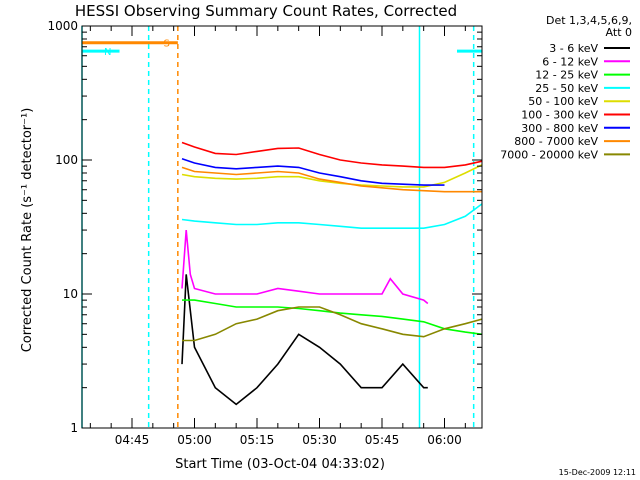  I want to click on x-tick-label: 06:00, so click(444, 440).